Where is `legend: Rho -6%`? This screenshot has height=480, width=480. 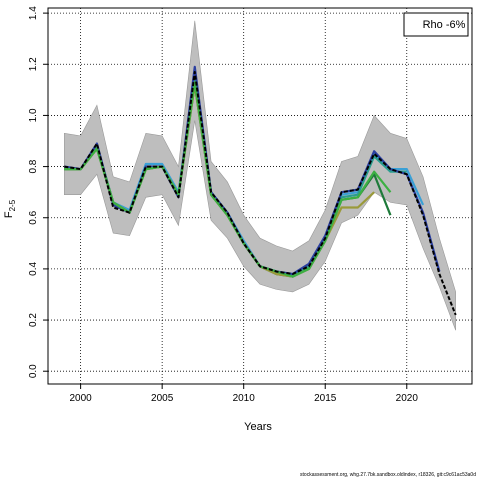 legend: Rho -6% is located at coordinates (436, 24).